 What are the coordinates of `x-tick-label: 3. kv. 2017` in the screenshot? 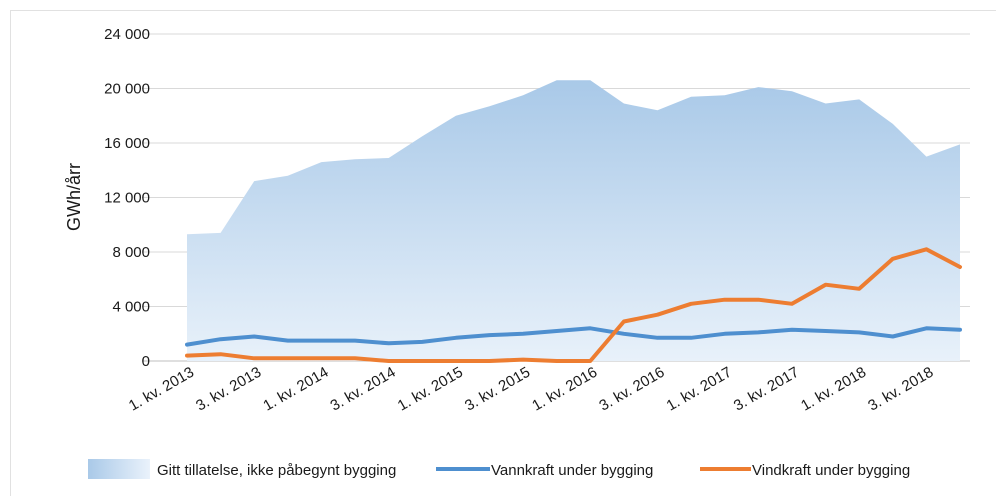 It's located at (766, 389).